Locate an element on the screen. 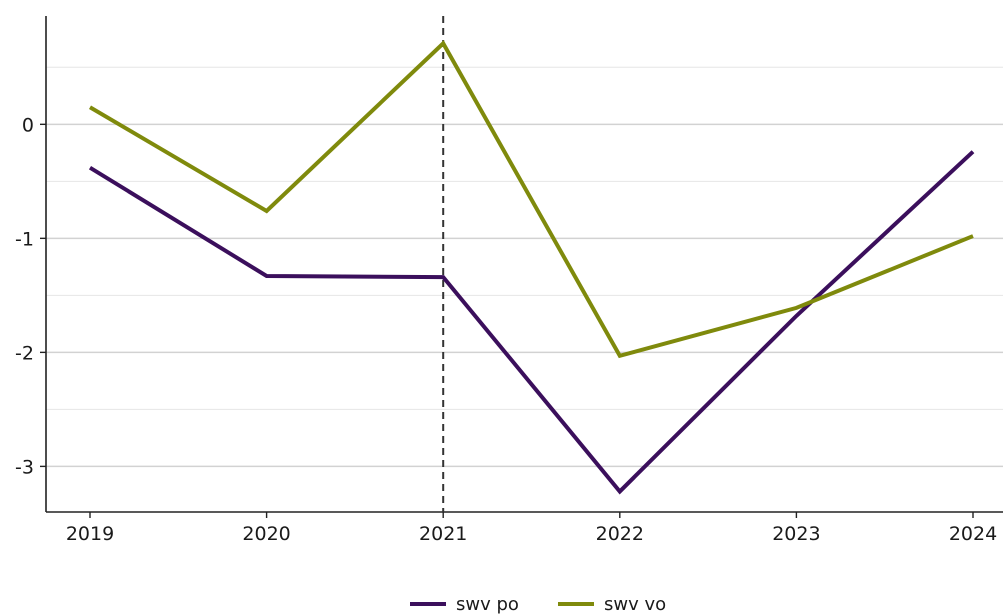  x-tick-label: 2023 is located at coordinates (796, 534).